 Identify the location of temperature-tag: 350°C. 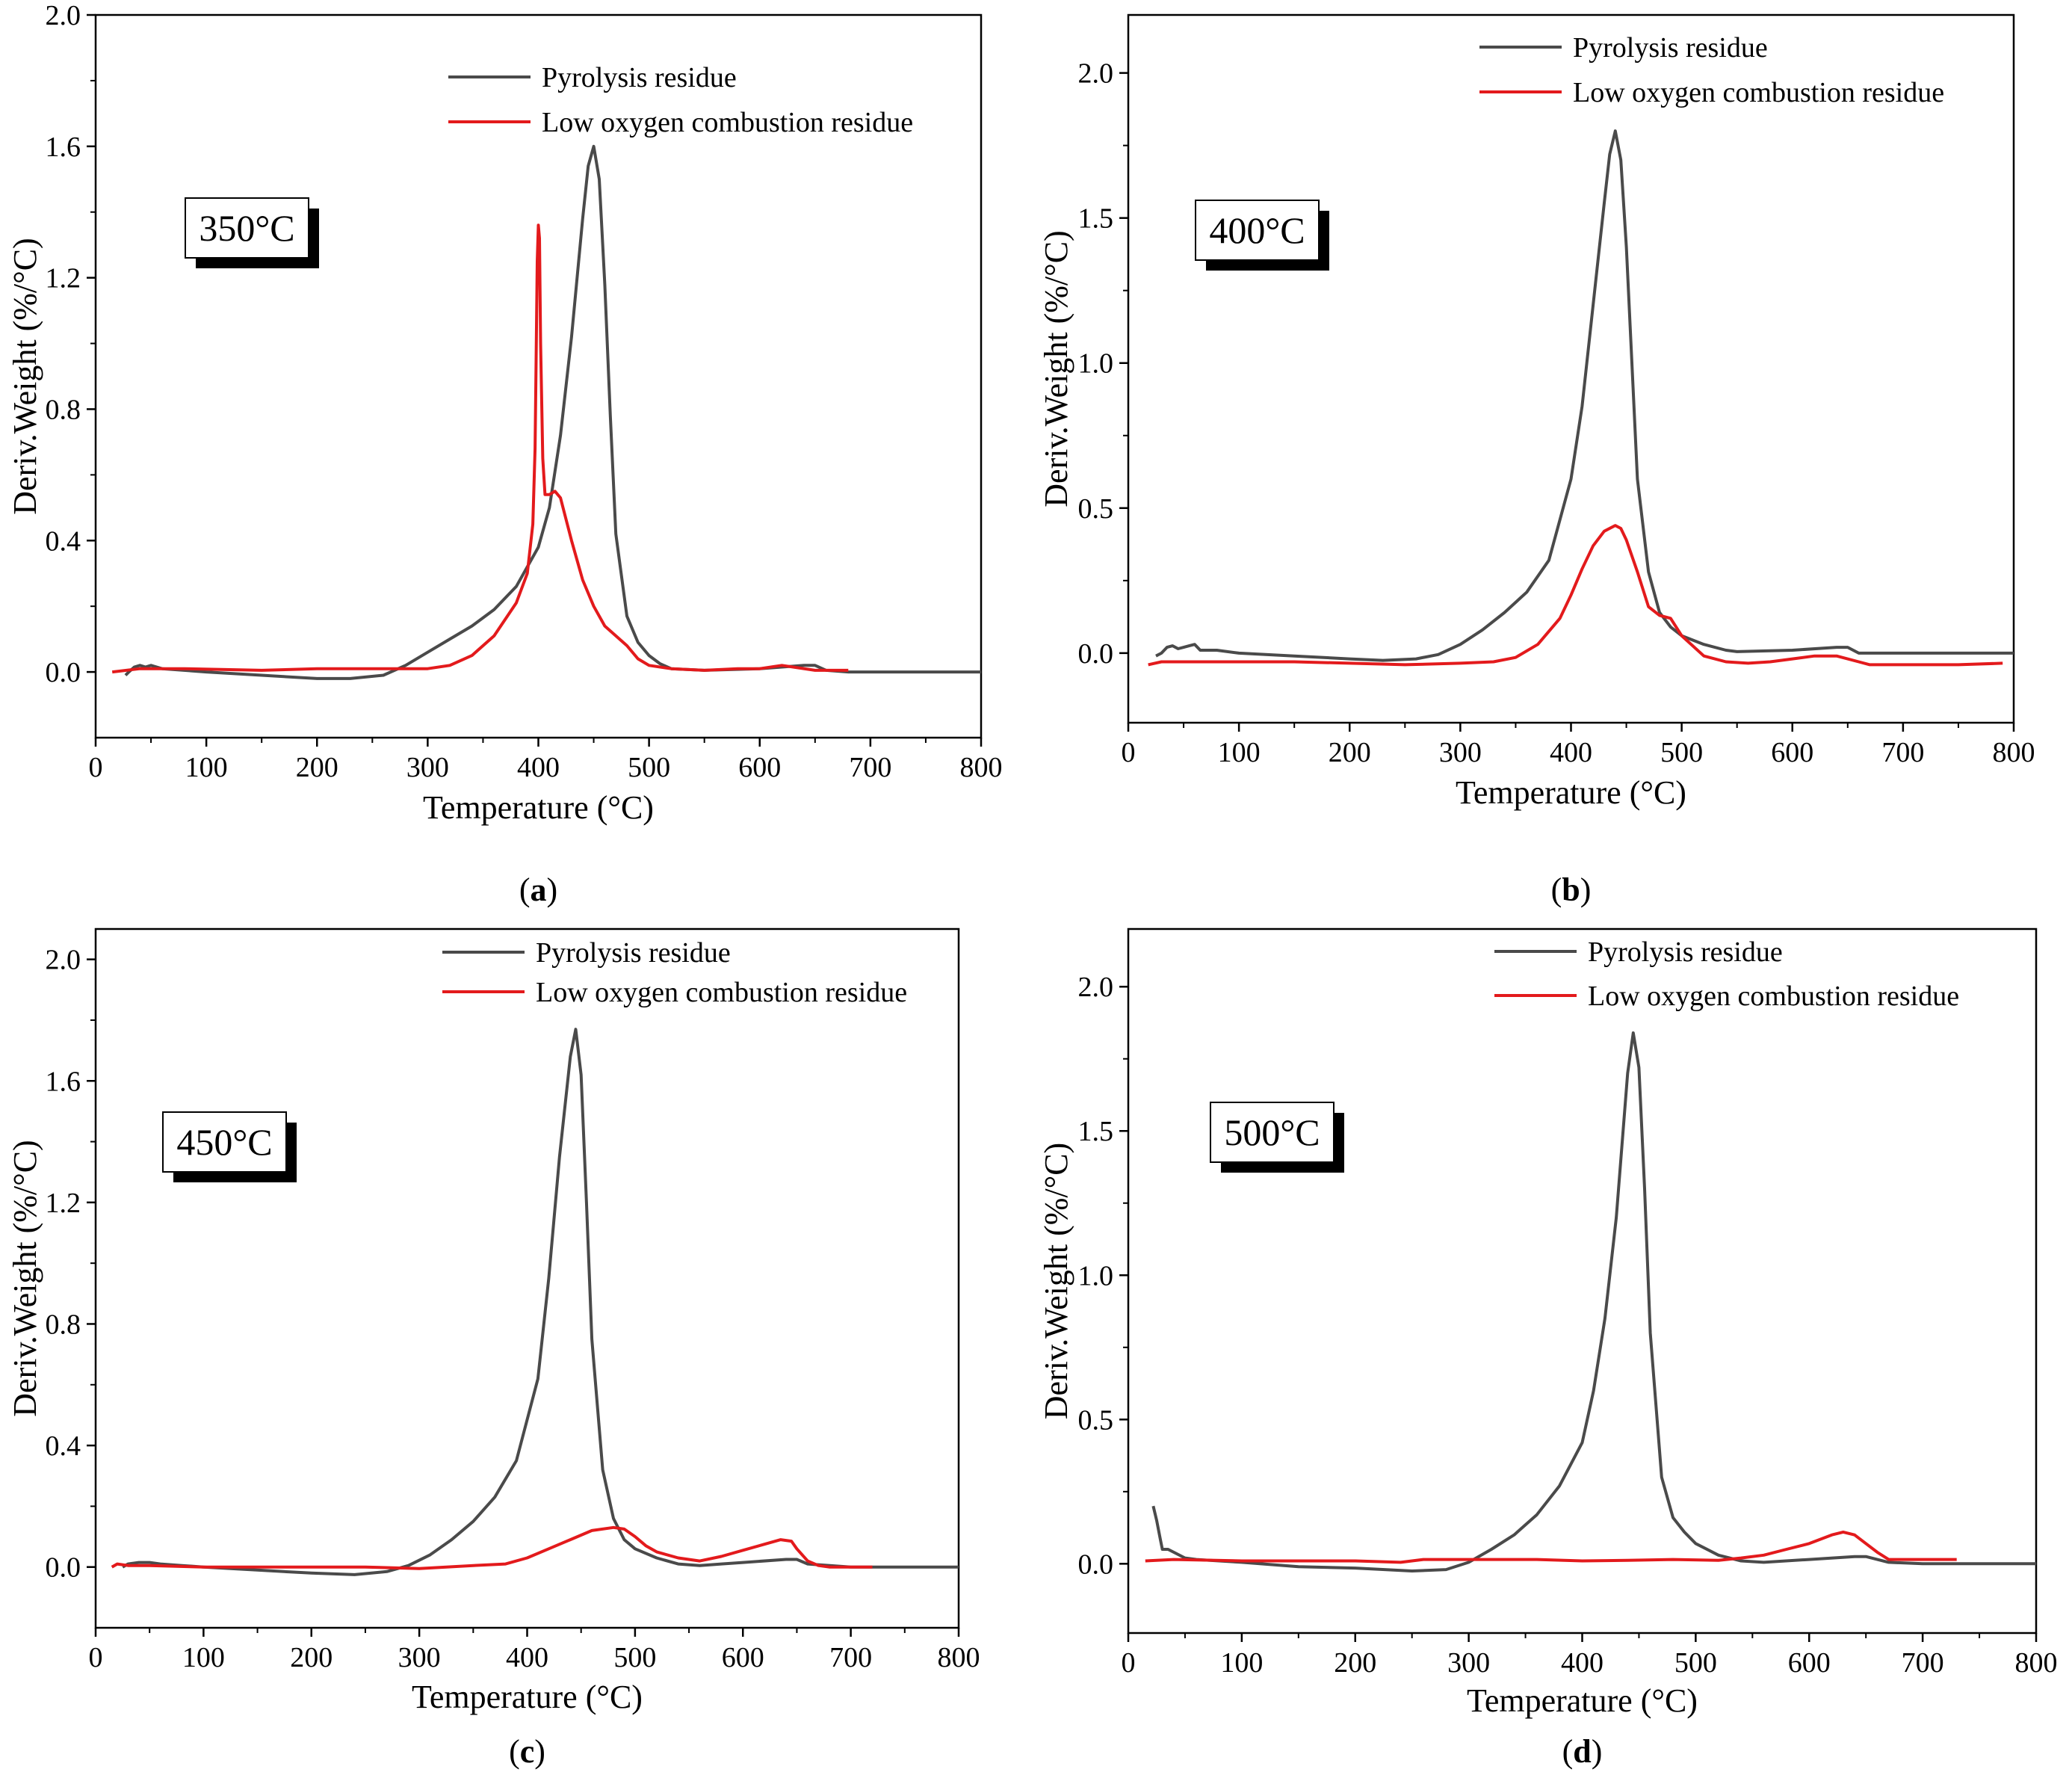
(246, 228).